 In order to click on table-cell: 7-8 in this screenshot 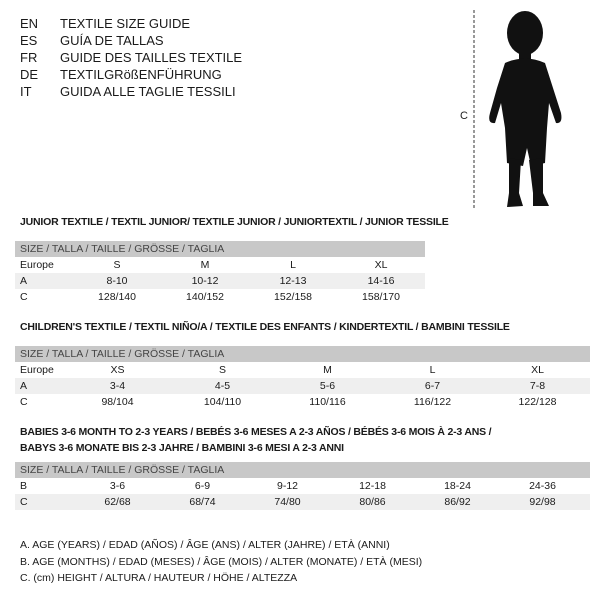, I will do `click(537, 386)`.